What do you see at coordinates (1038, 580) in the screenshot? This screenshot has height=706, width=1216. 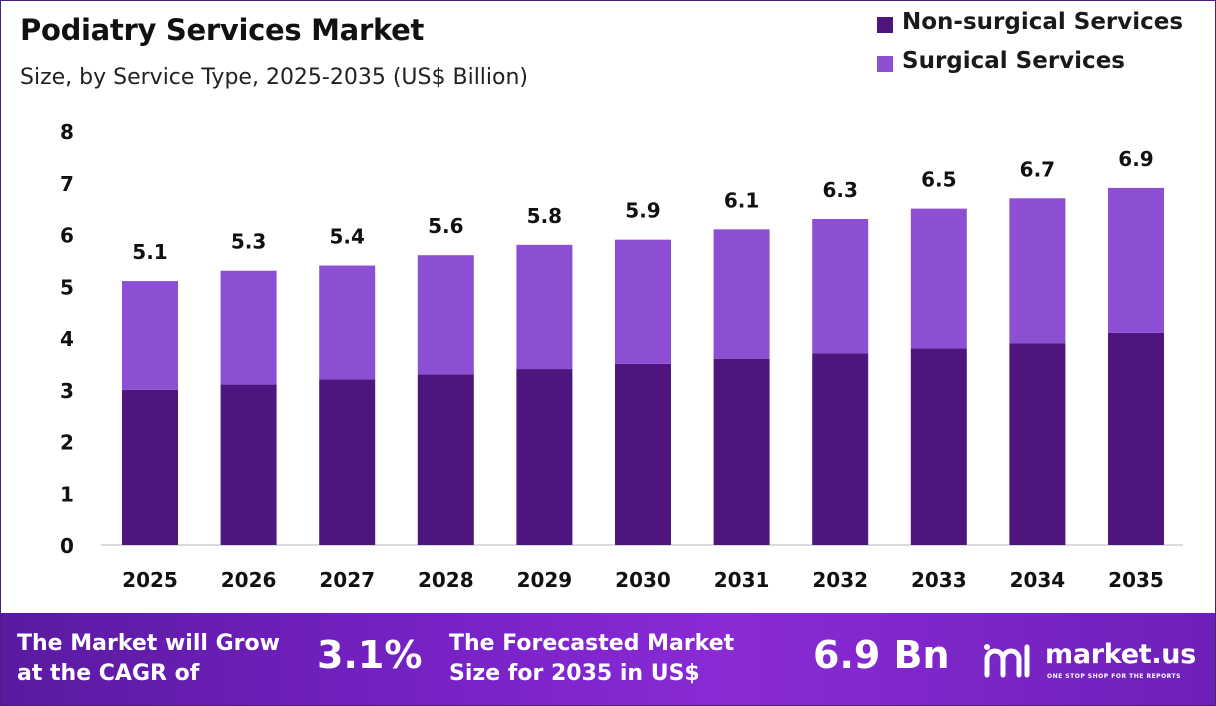 I see `x-tick-label: 2034` at bounding box center [1038, 580].